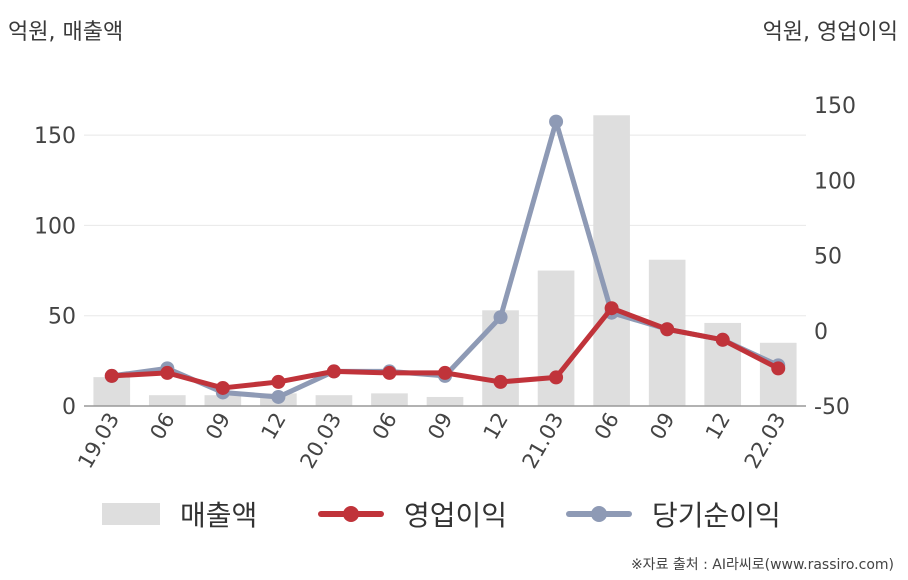  I want to click on legend-swatch-net-income, so click(599, 514).